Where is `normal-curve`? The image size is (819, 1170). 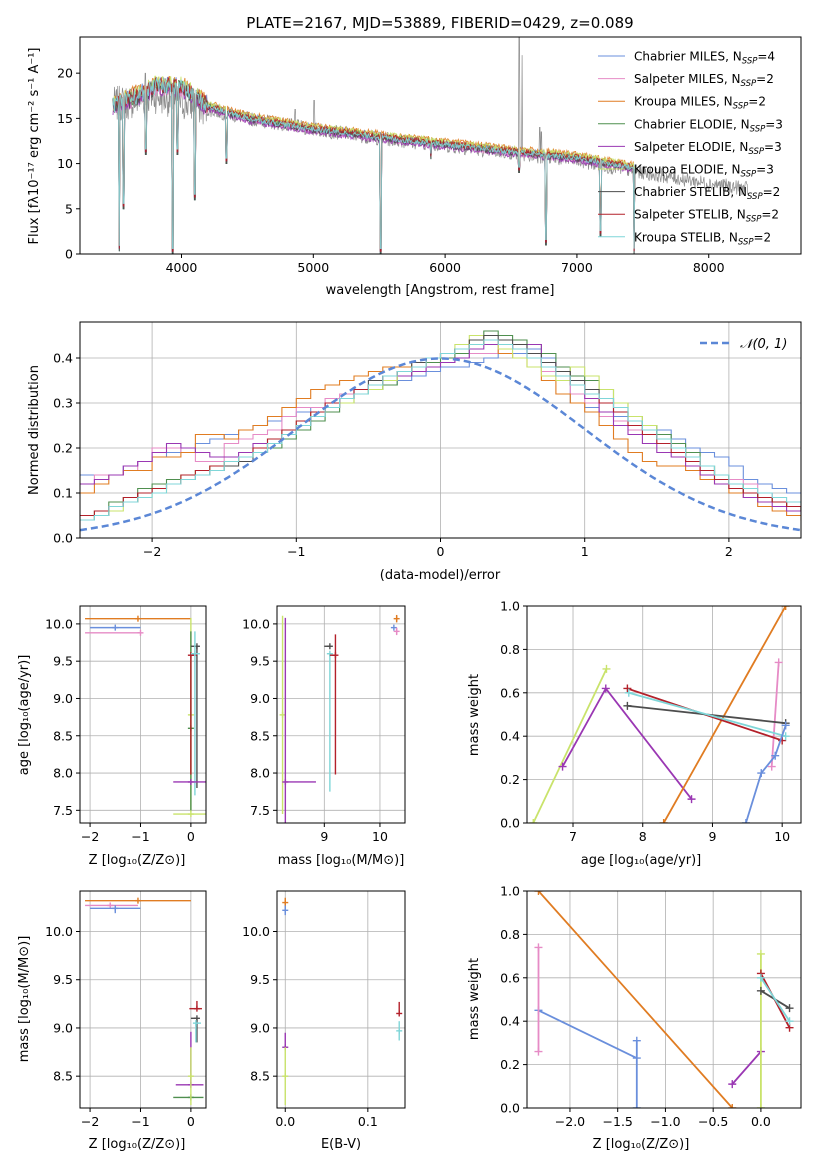 normal-curve is located at coordinates (440, 444).